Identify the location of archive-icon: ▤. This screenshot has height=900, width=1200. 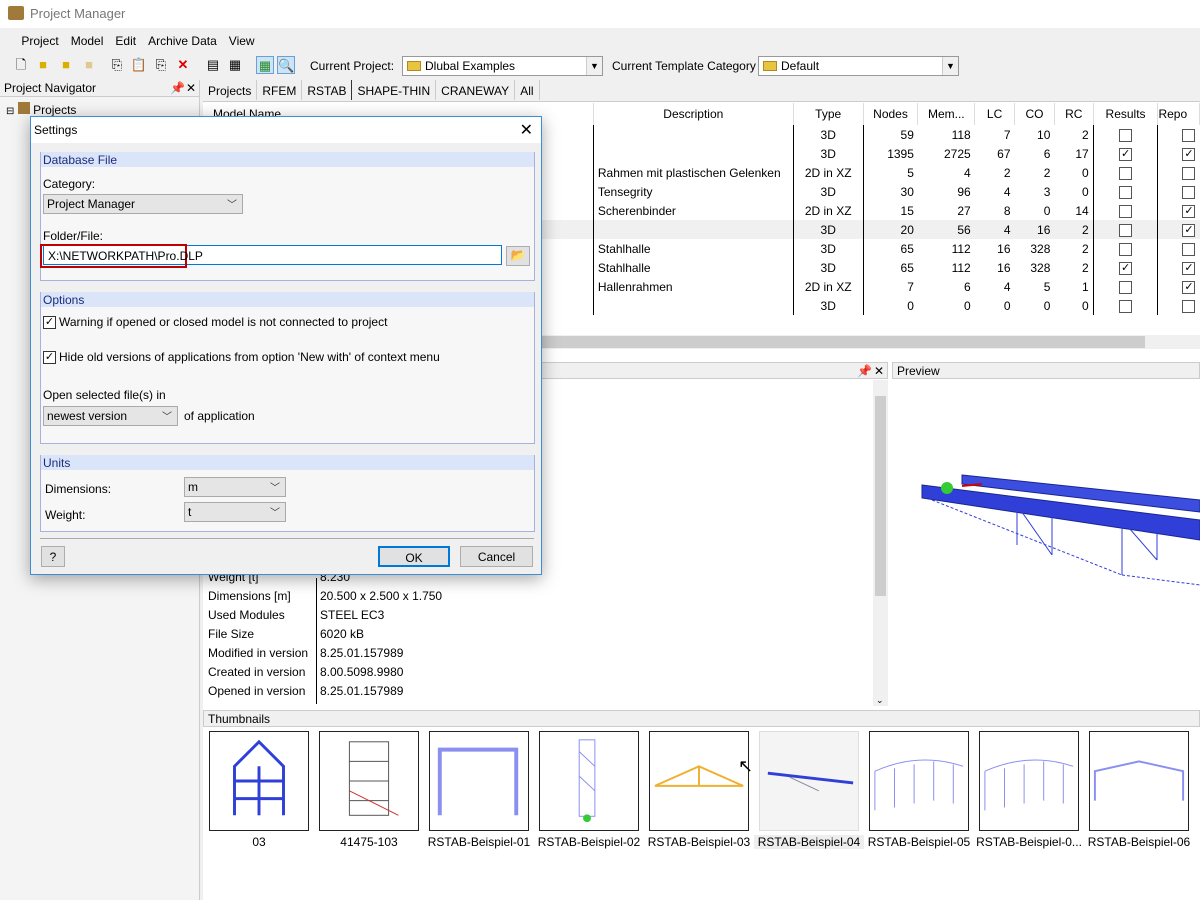
(213, 64).